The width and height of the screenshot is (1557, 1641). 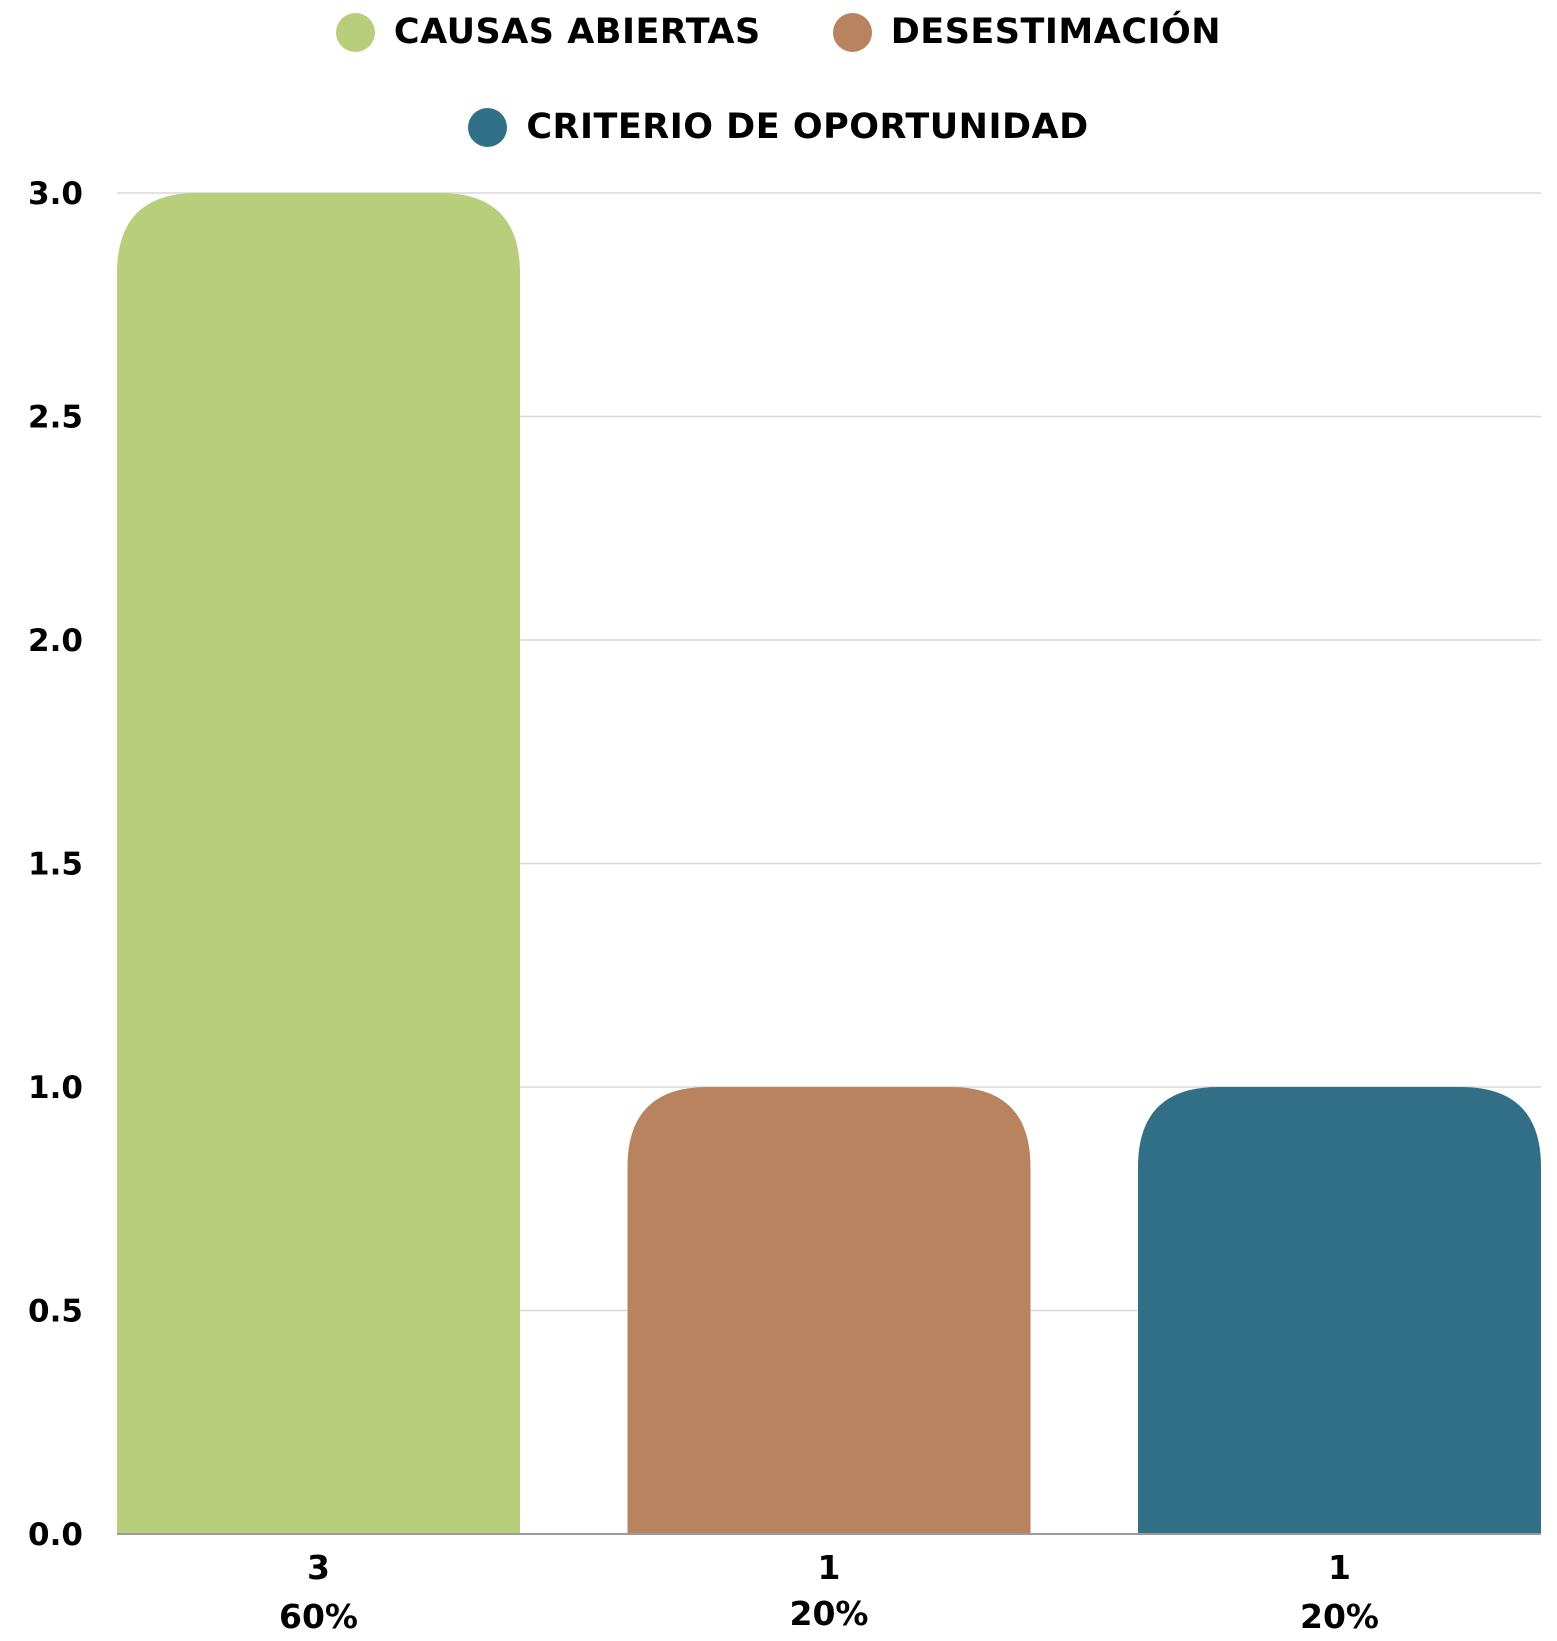 I want to click on y-tick-label: 2.0, so click(x=55, y=641).